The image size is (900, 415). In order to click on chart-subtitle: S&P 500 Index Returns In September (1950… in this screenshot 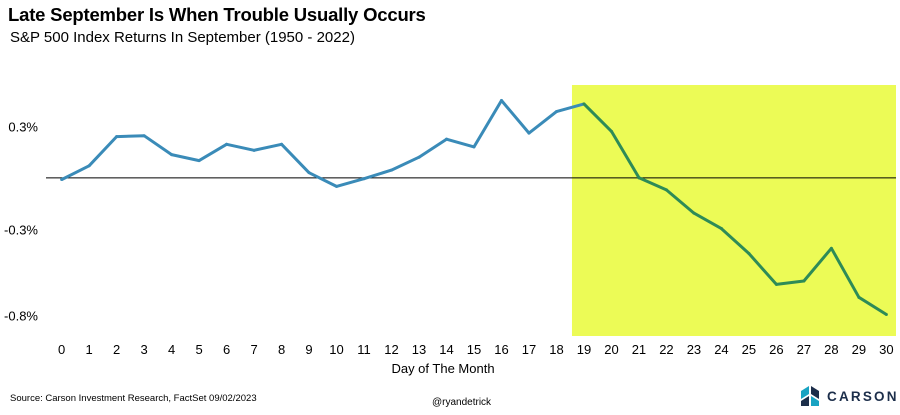, I will do `click(182, 37)`.